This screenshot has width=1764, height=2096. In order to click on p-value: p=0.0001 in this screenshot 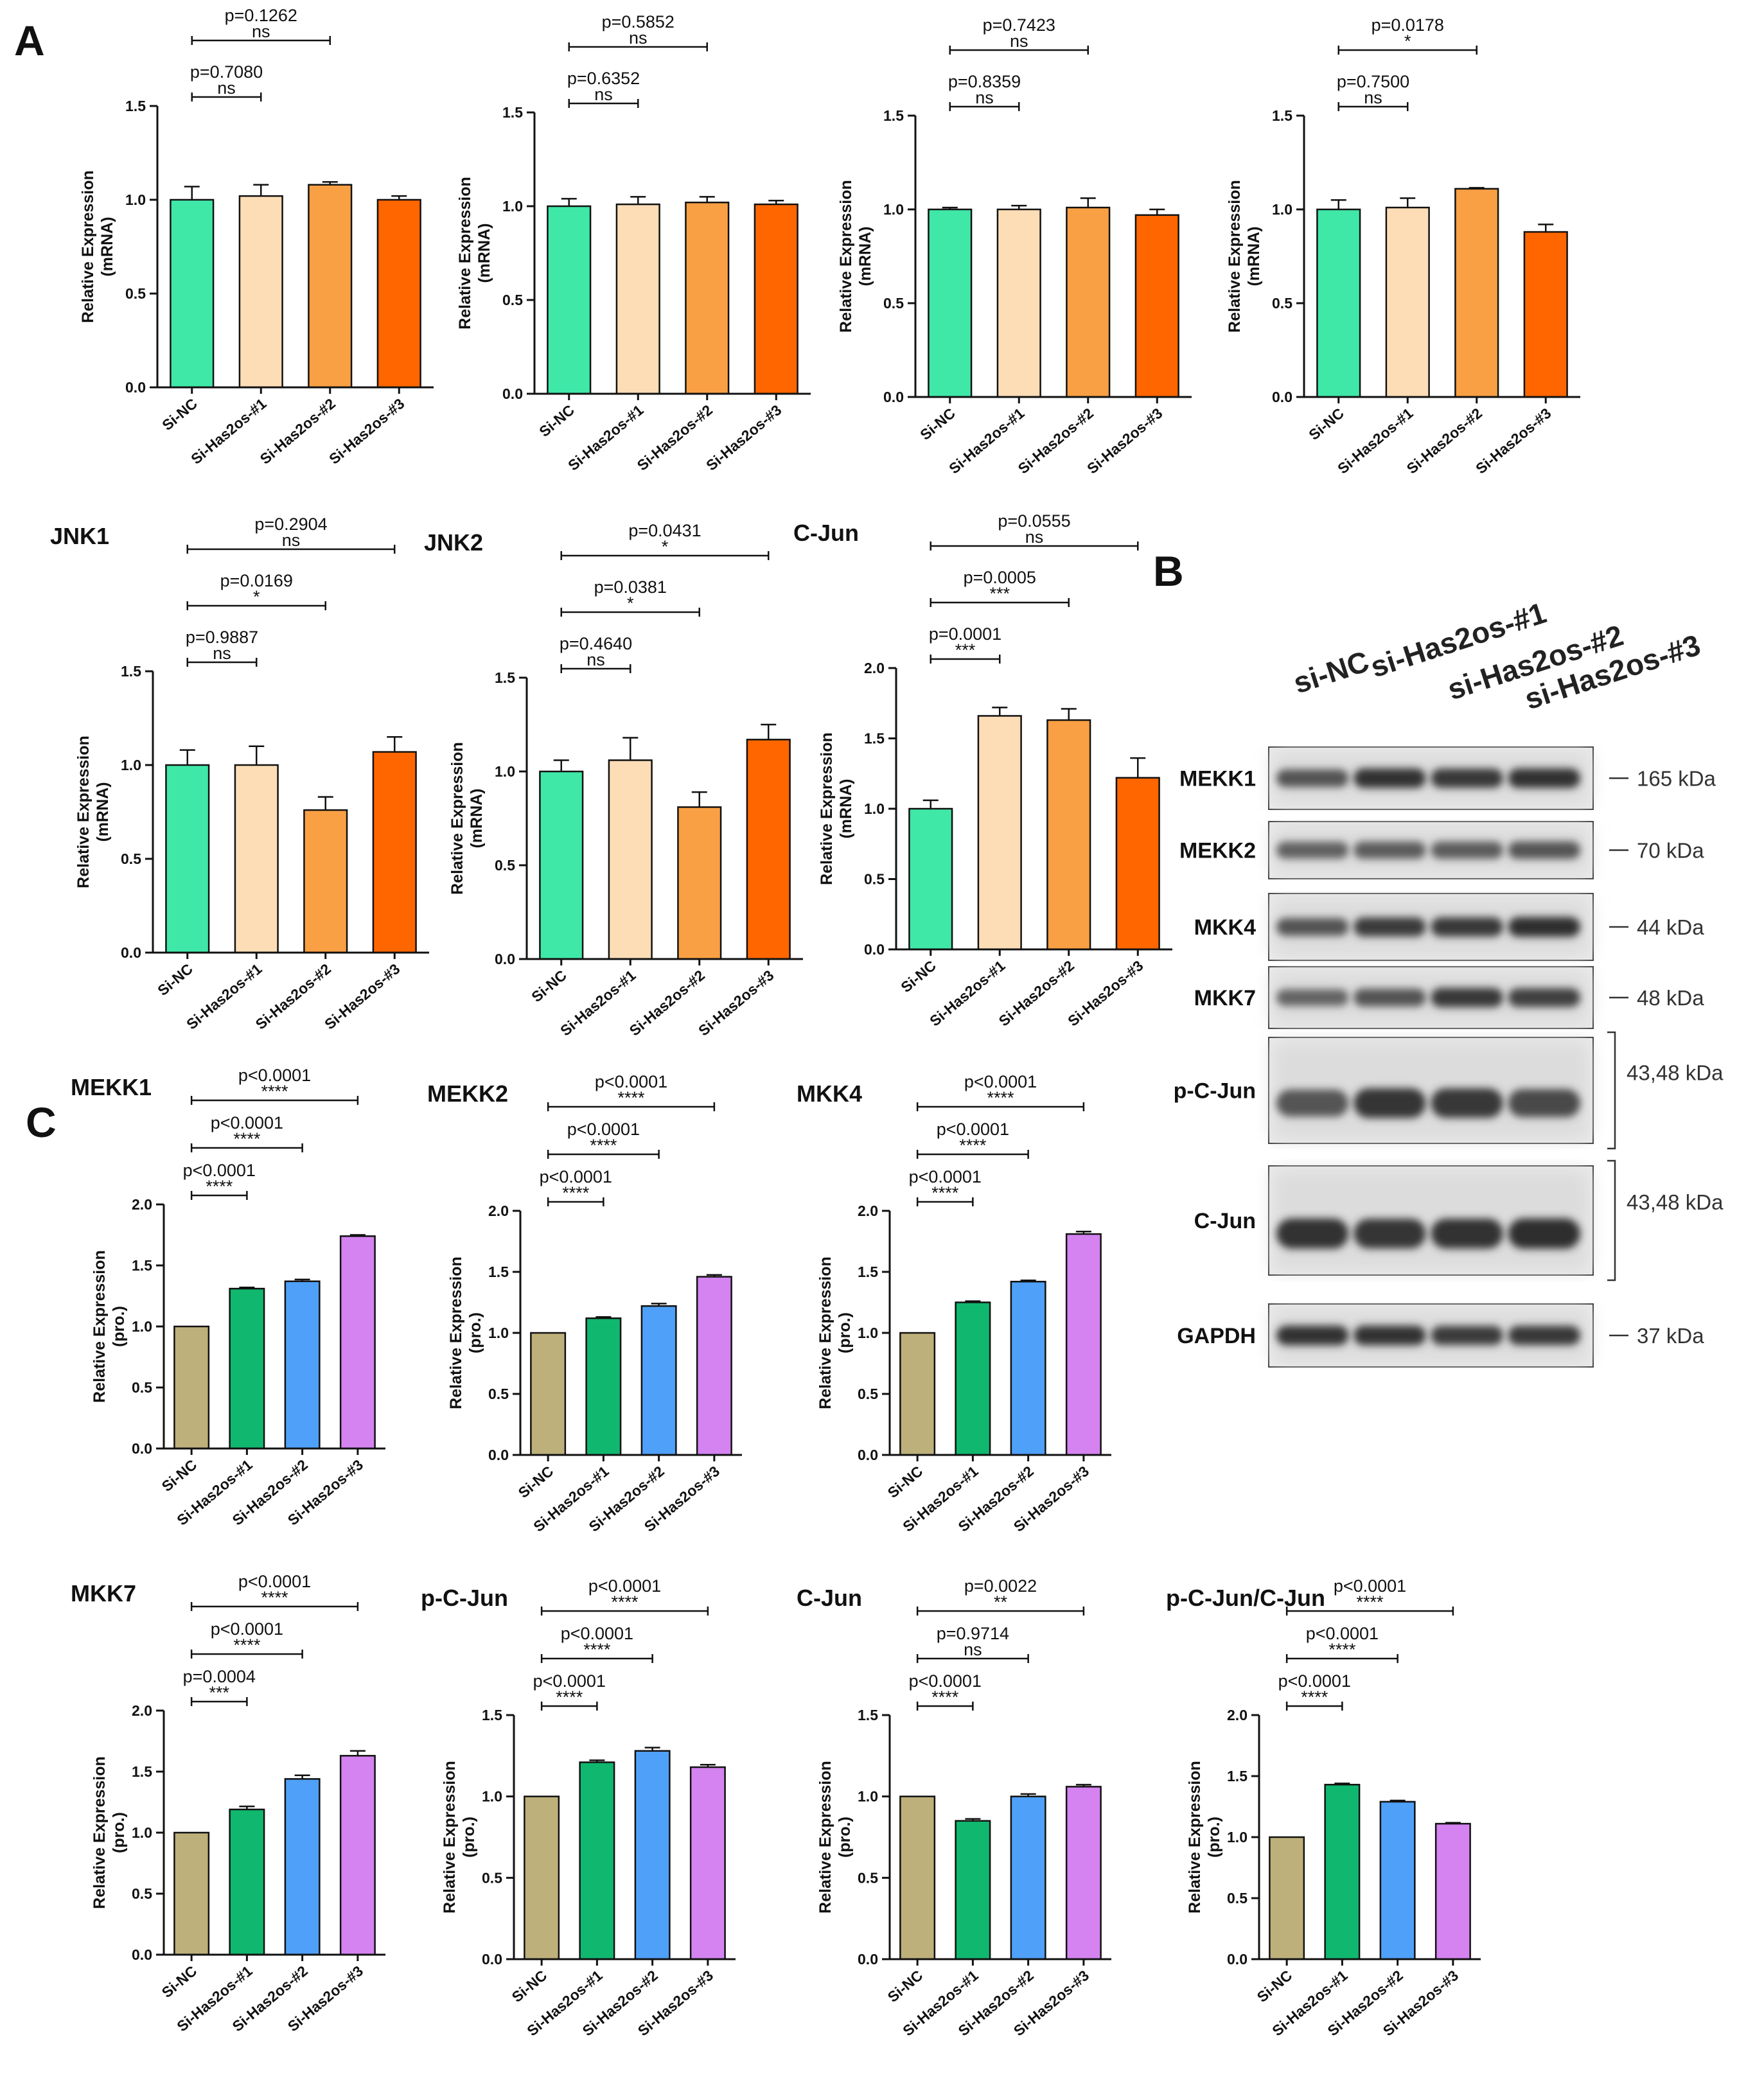, I will do `click(965, 634)`.